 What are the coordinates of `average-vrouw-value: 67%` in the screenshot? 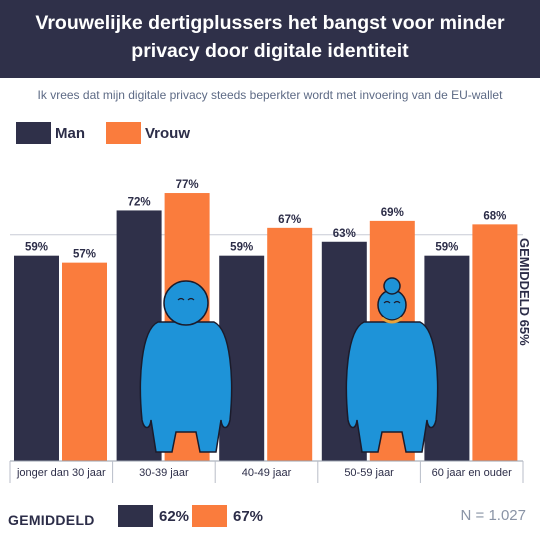 It's located at (248, 516).